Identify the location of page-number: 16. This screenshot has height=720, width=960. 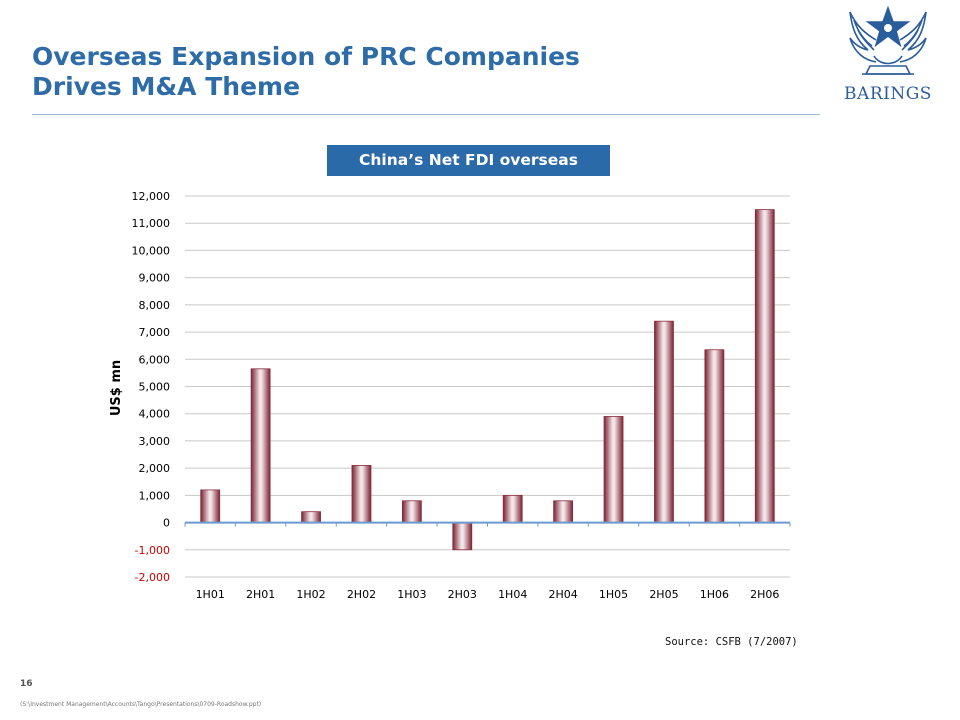
(26, 684).